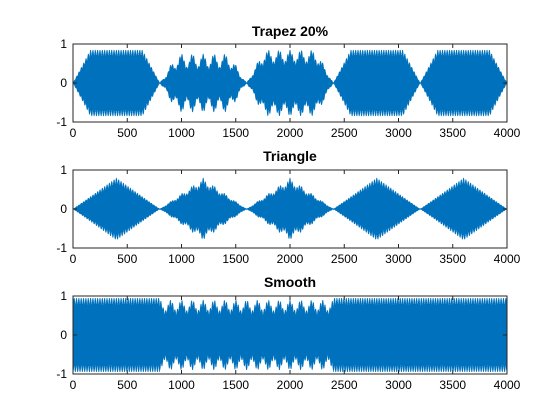 The height and width of the screenshot is (420, 560). I want to click on subplot-title: Triangle, so click(290, 156).